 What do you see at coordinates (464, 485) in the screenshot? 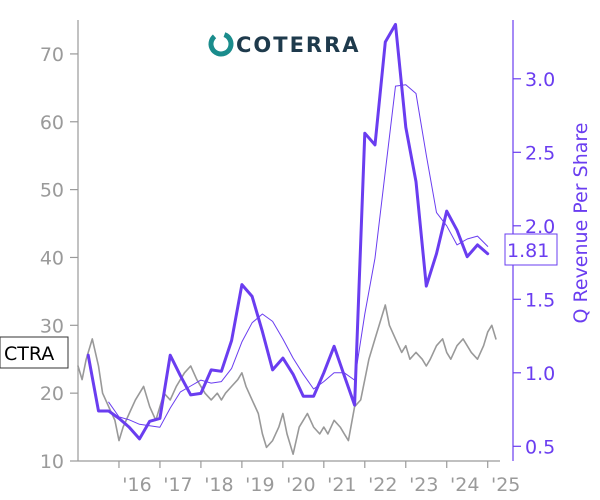
I see `x-tick-label: '24` at bounding box center [464, 485].